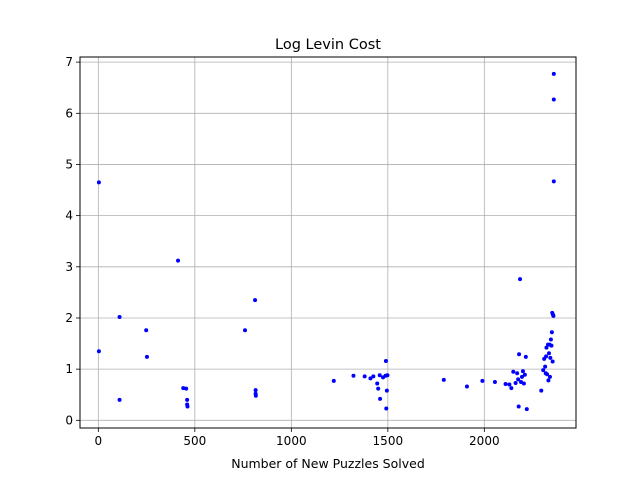 The width and height of the screenshot is (640, 480). What do you see at coordinates (99, 441) in the screenshot?
I see `x-tick-label: 0` at bounding box center [99, 441].